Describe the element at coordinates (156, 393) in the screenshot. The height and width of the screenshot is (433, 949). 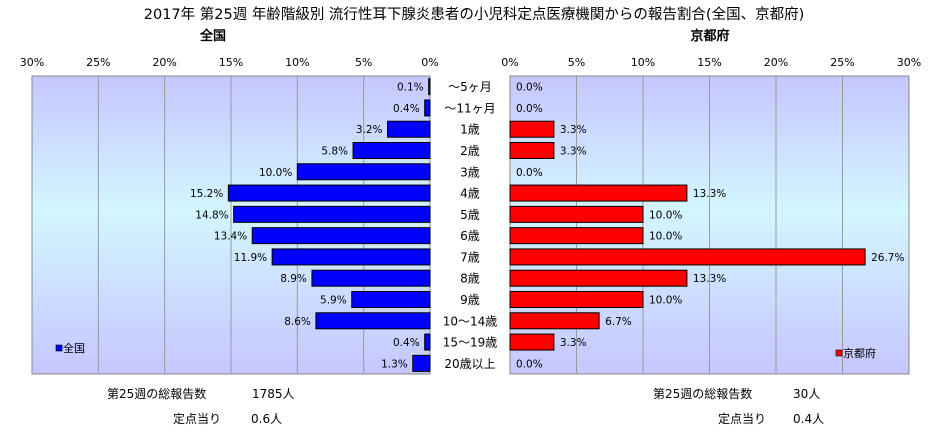
I see `footer-left-total-label: 第25週の総報告数` at that location.